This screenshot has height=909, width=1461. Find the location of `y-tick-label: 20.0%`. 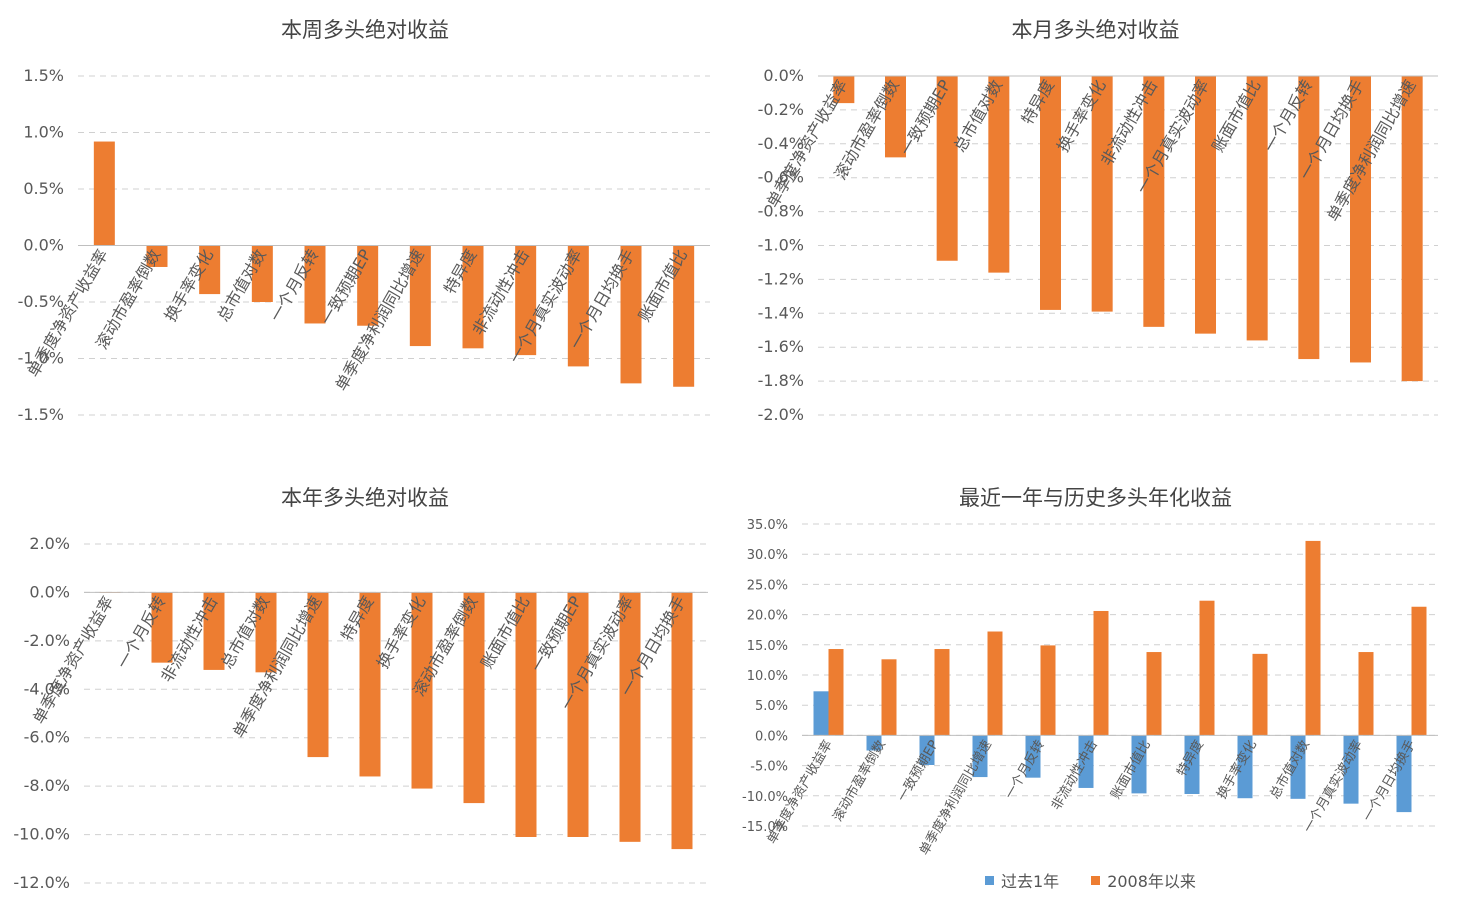

y-tick-label: 20.0% is located at coordinates (767, 616).